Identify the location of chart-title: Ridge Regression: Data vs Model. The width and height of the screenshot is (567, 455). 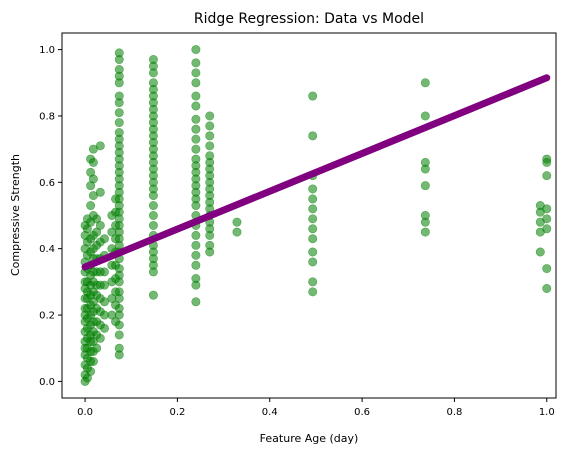
(309, 19).